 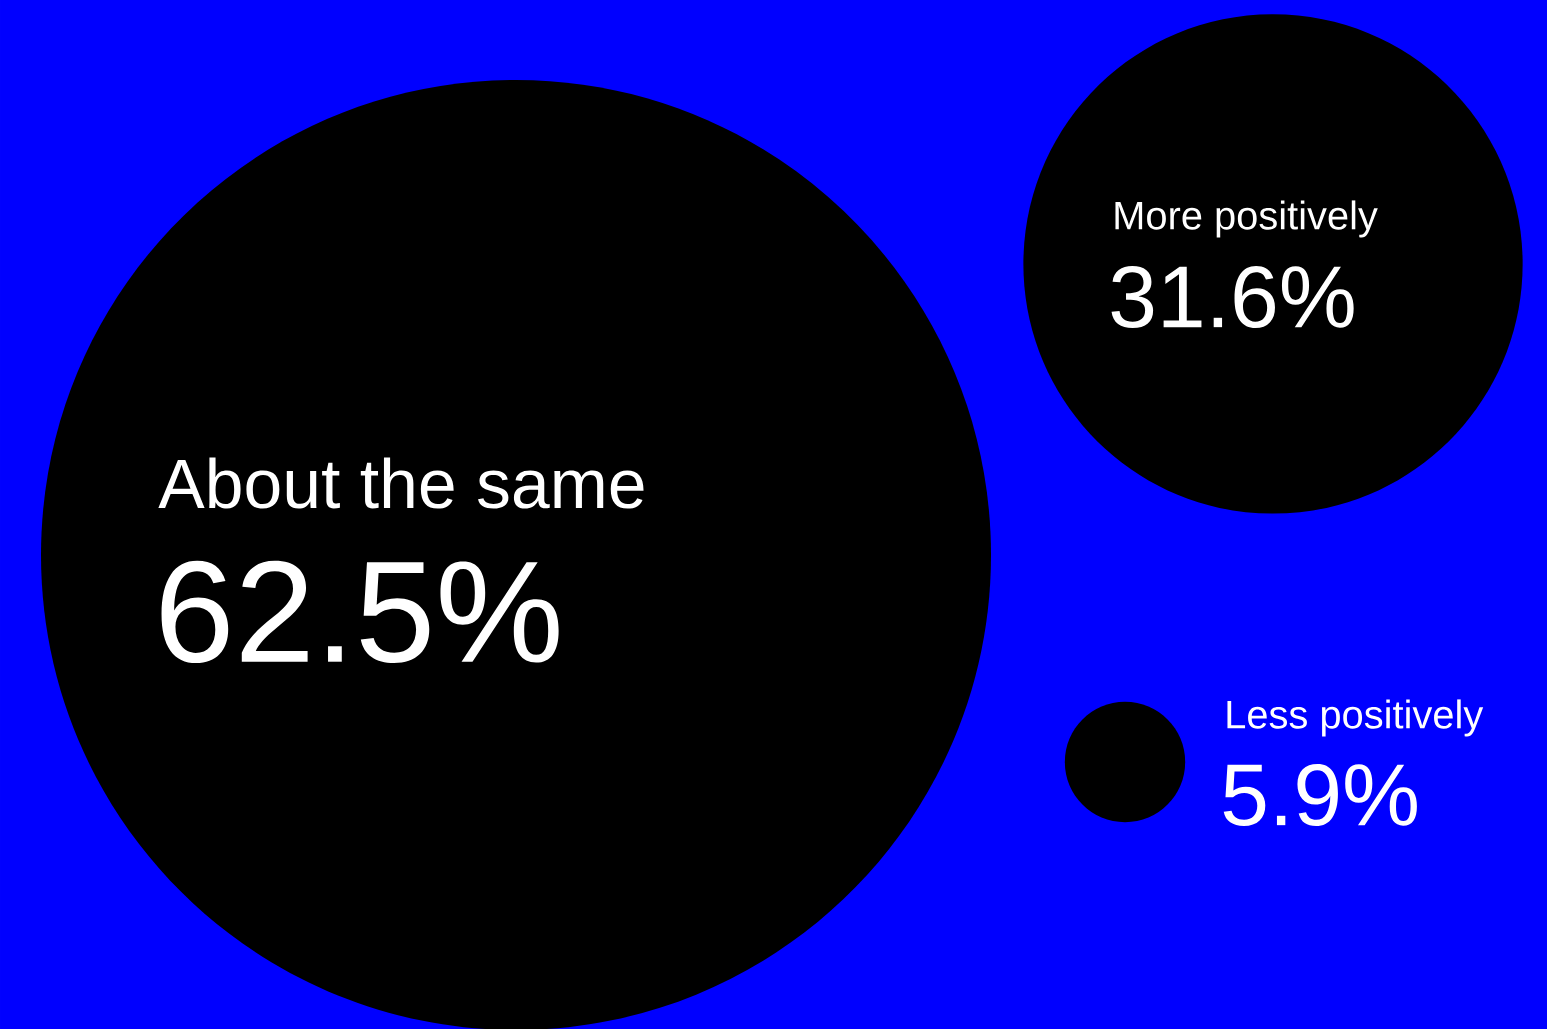 I want to click on data-label: 31.6%, so click(x=1232, y=297).